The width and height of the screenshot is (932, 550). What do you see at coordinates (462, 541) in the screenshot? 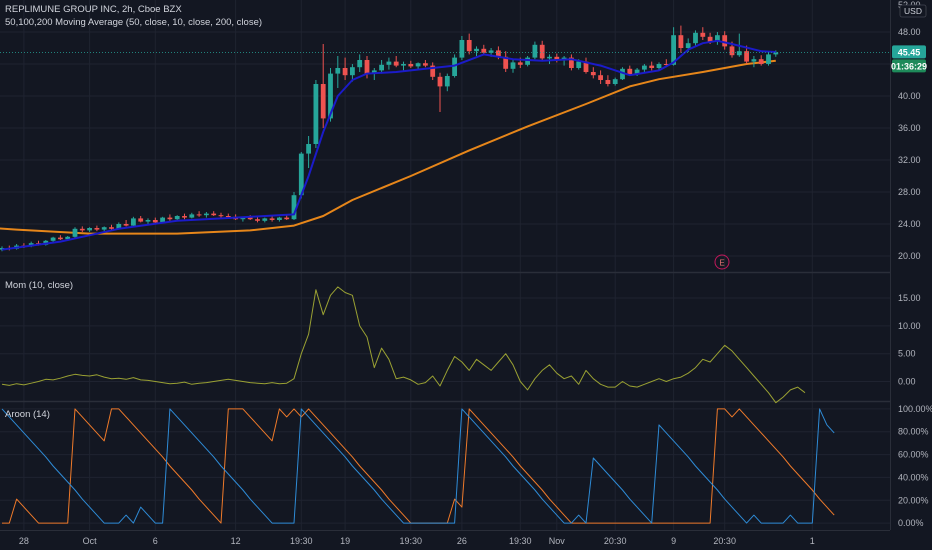
I see `time-tick-label: 26` at bounding box center [462, 541].